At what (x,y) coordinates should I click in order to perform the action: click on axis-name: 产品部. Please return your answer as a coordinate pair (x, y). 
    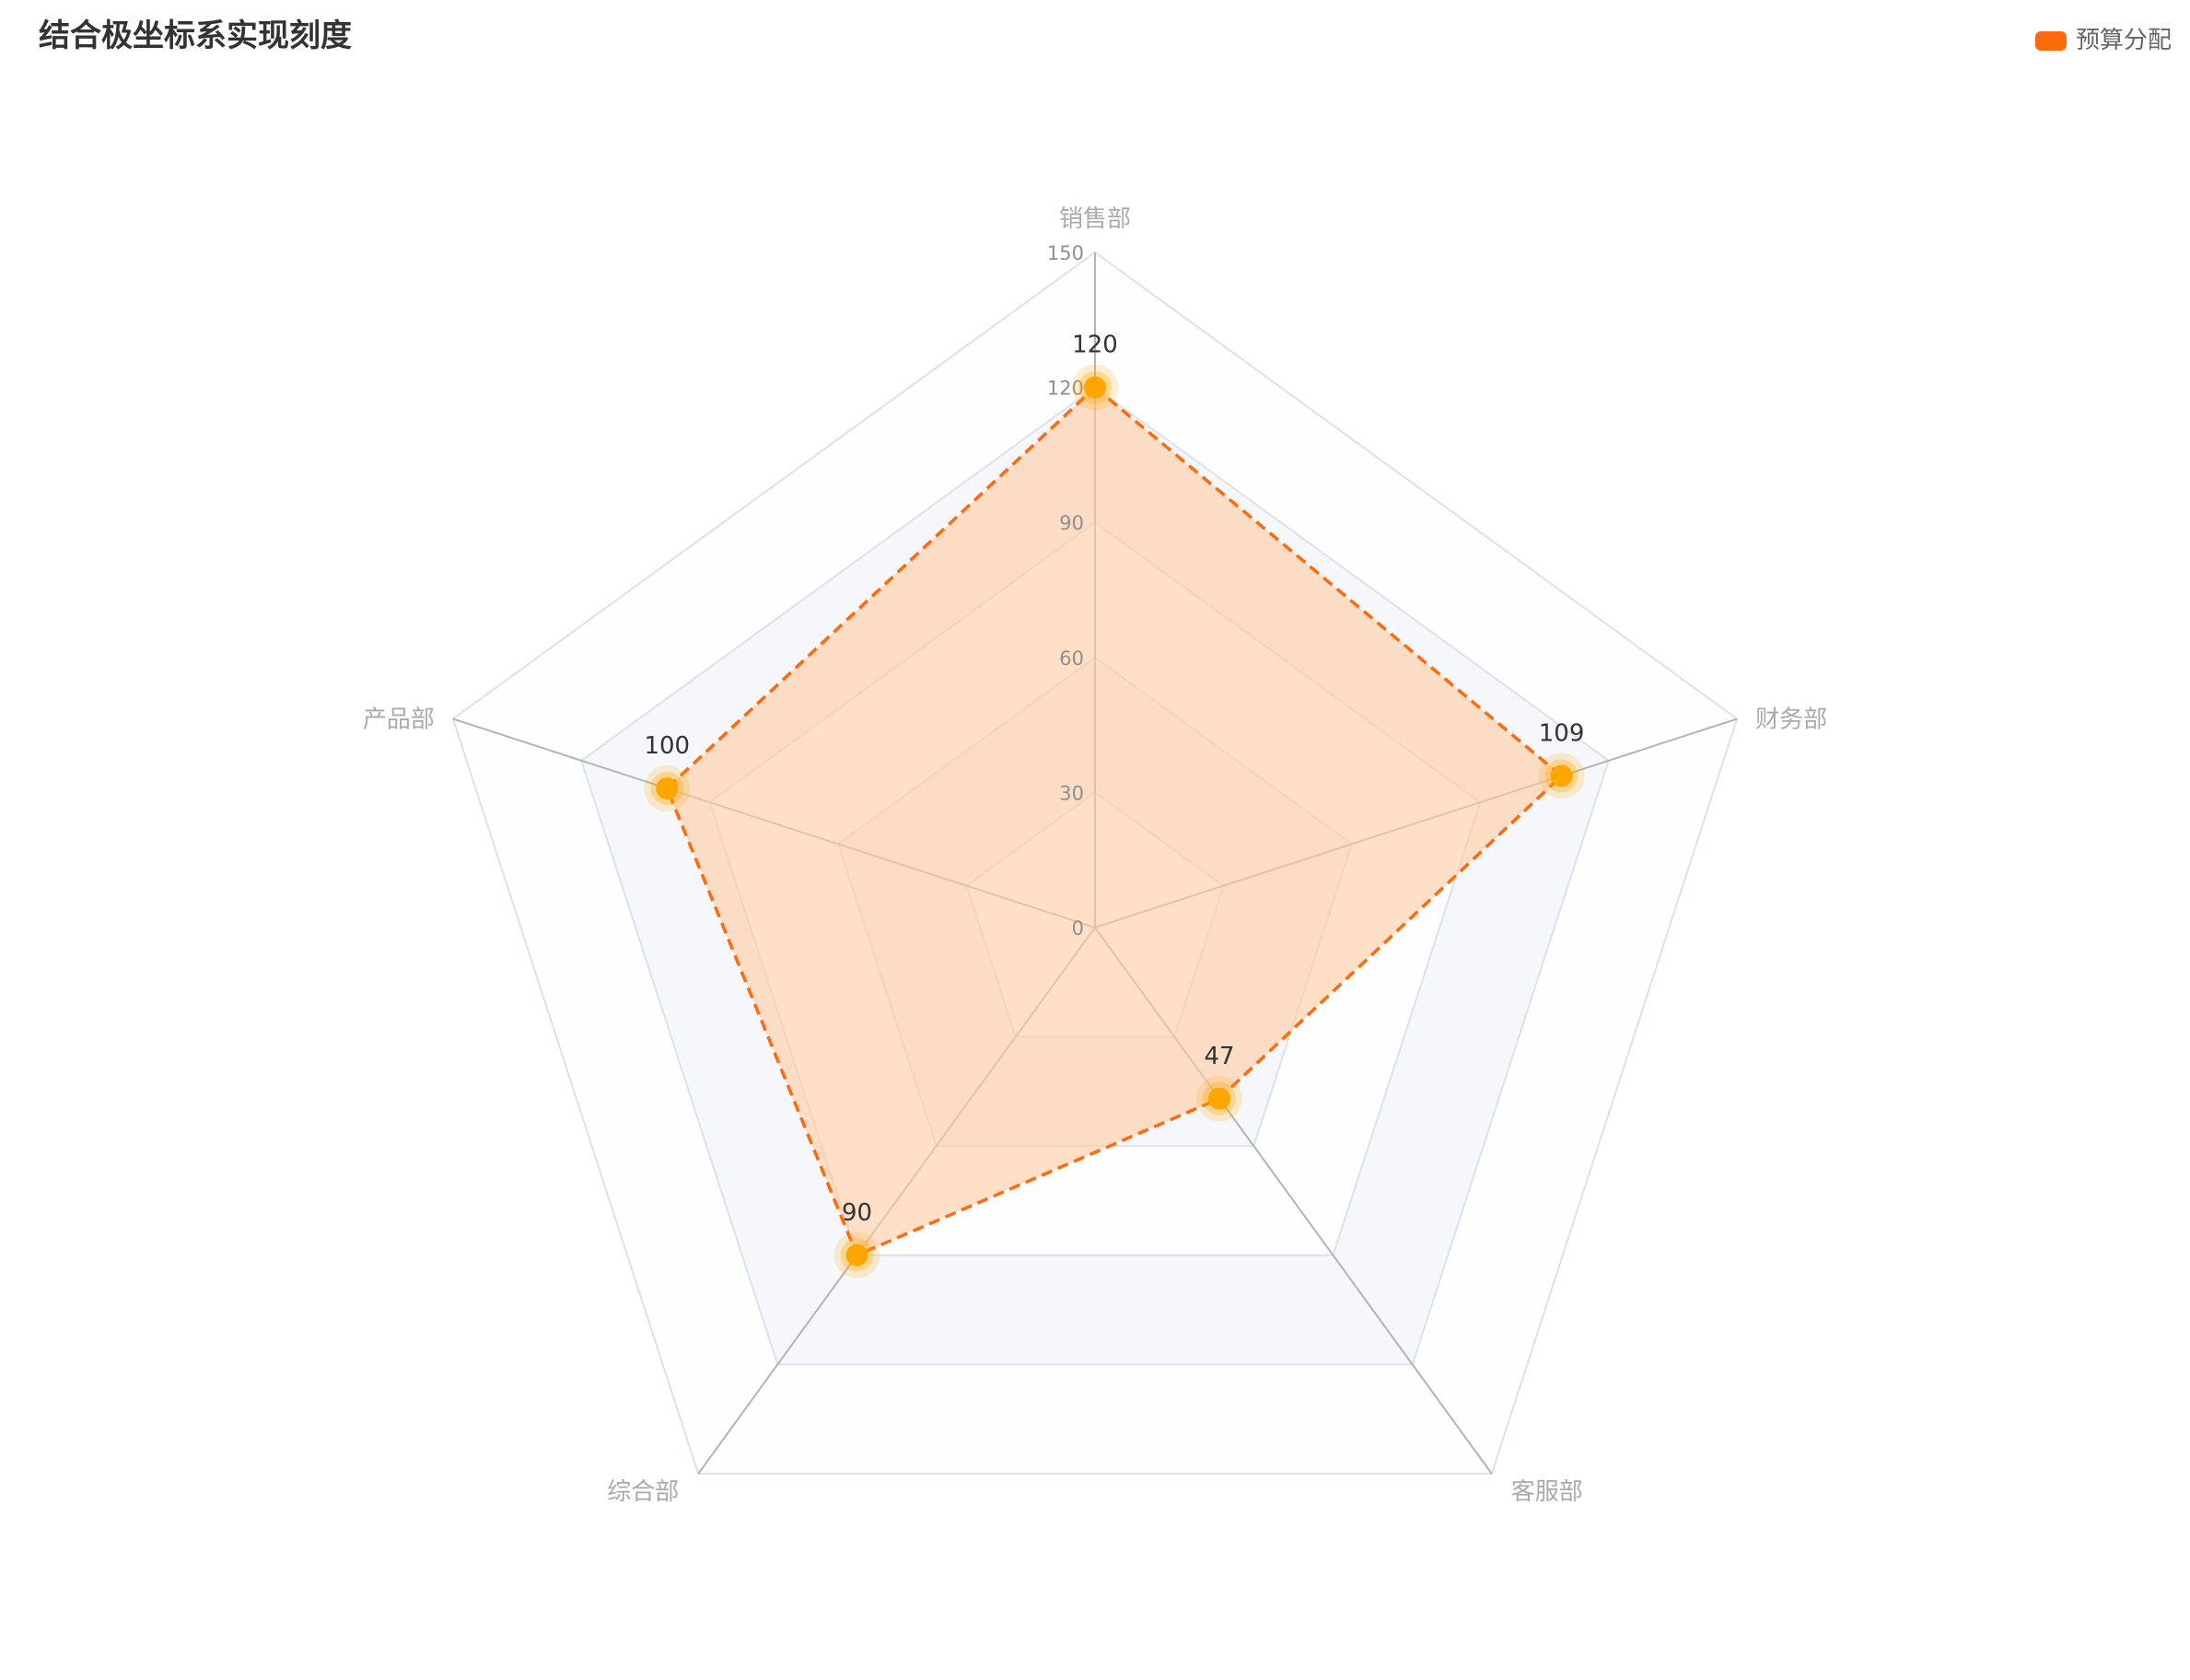
    Looking at the image, I should click on (399, 720).